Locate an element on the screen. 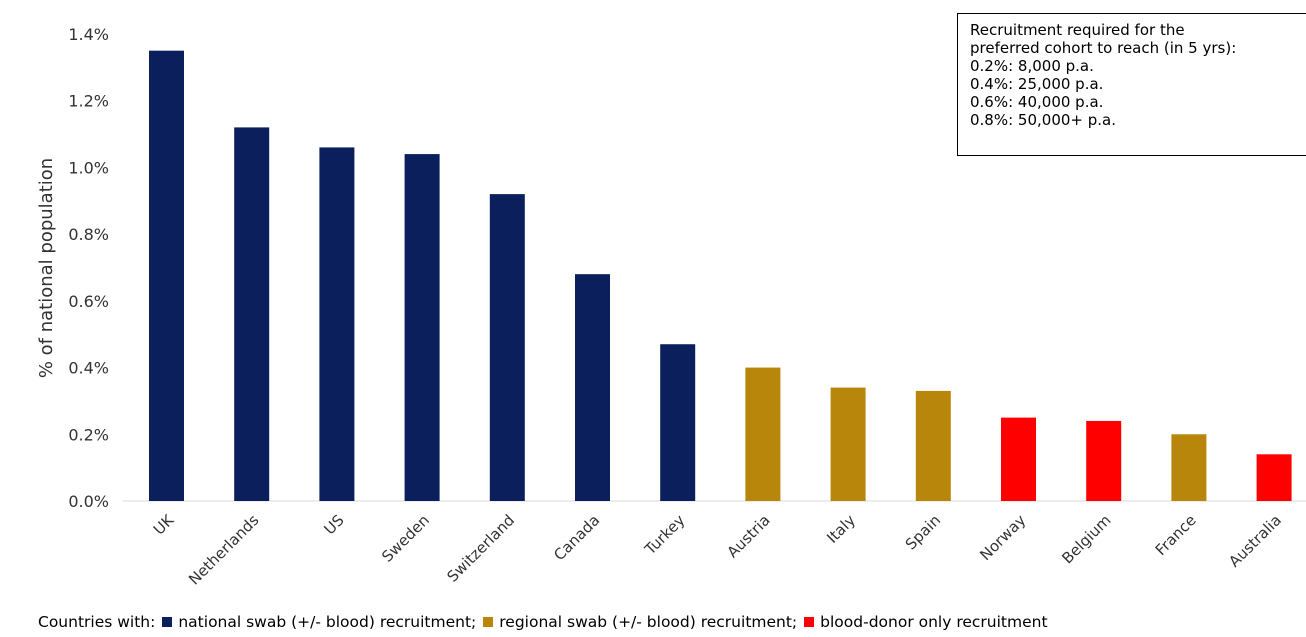 The image size is (1306, 637). bar-italy is located at coordinates (848, 444).